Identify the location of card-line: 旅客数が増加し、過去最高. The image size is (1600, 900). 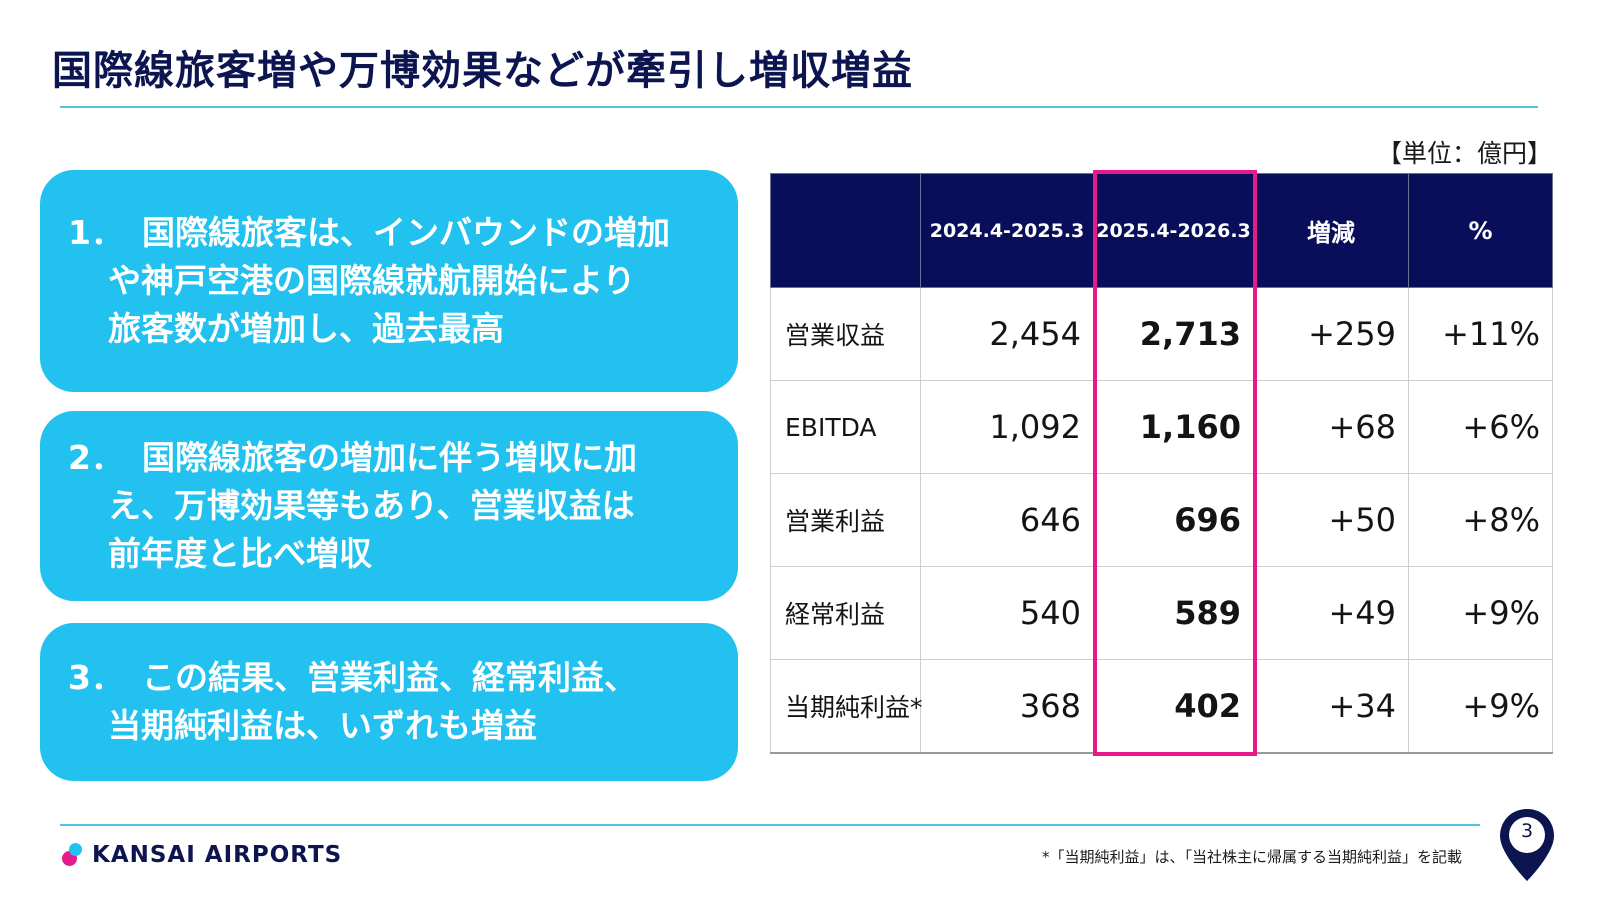
(306, 328).